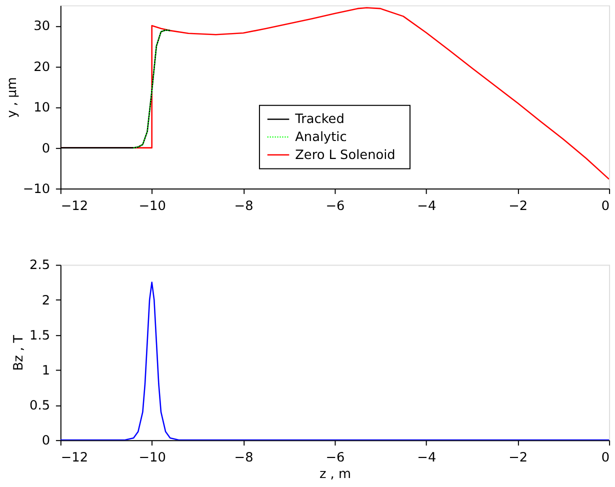 The width and height of the screenshot is (615, 487). What do you see at coordinates (319, 120) in the screenshot?
I see `legend-label: Tracked` at bounding box center [319, 120].